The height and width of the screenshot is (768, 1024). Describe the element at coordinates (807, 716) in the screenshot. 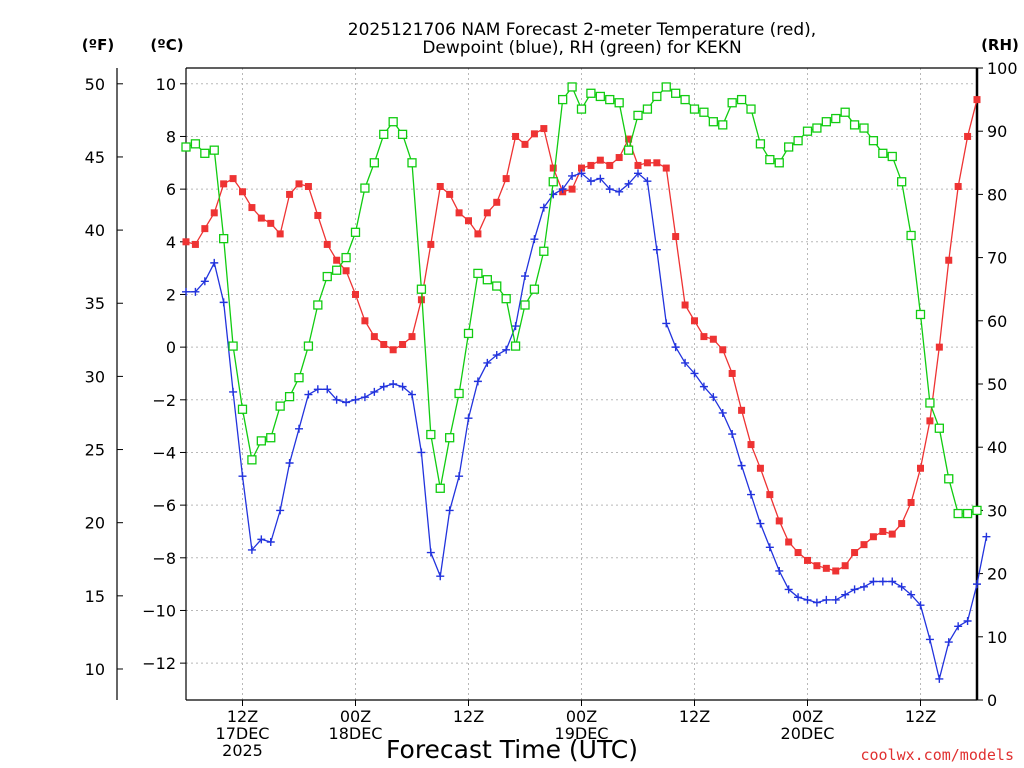

I see `x-tick-label: 00Z` at that location.